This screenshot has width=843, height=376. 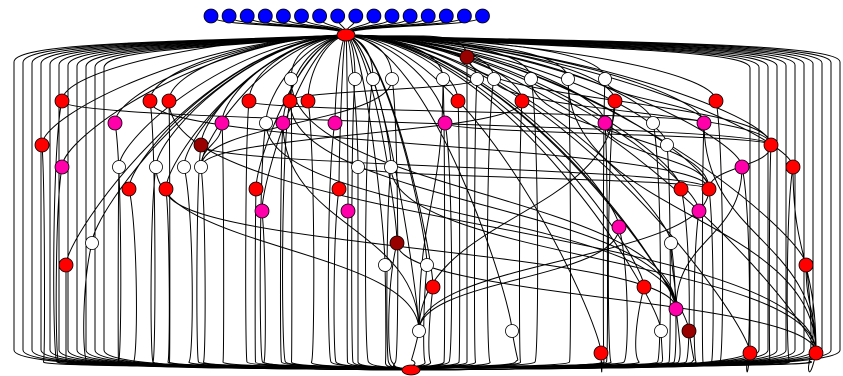 What do you see at coordinates (411, 370) in the screenshot?
I see `bottom-hub` at bounding box center [411, 370].